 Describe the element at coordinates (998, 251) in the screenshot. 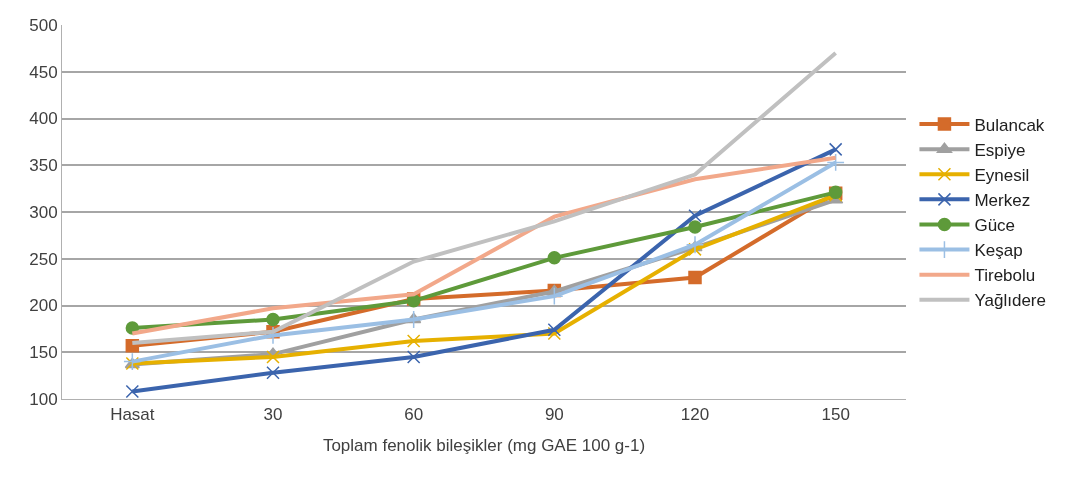

I see `legend-label: Keşap` at that location.